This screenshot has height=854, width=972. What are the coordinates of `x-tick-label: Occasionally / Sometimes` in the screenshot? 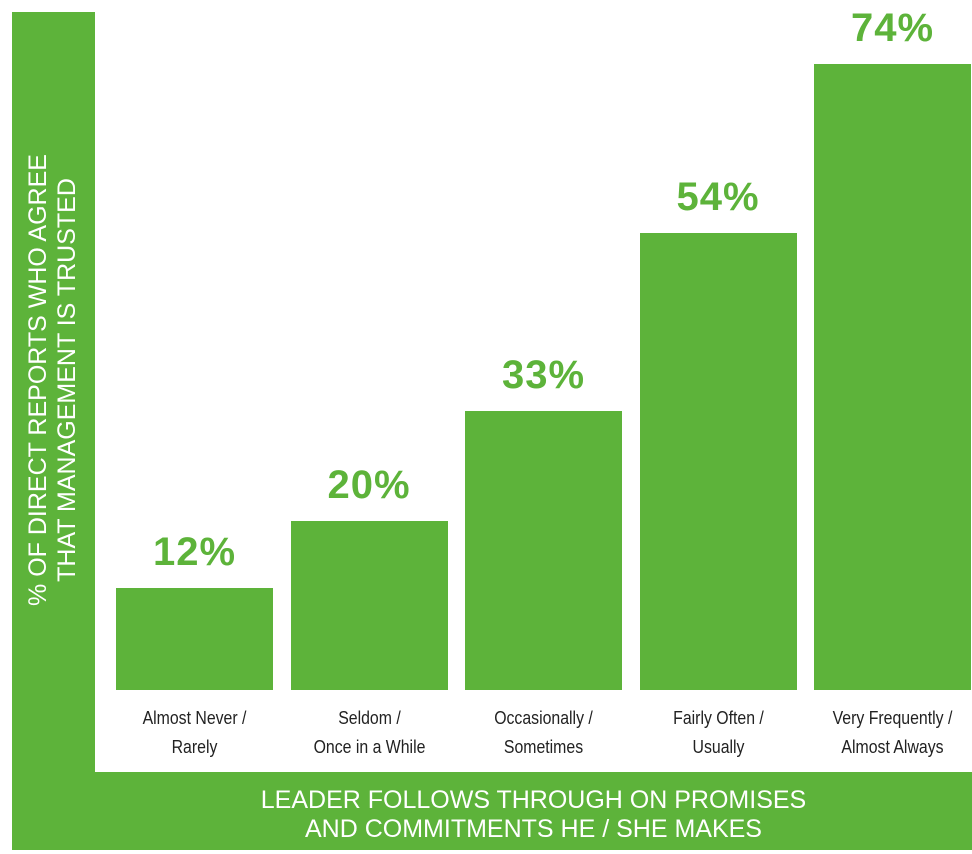 It's located at (543, 732).